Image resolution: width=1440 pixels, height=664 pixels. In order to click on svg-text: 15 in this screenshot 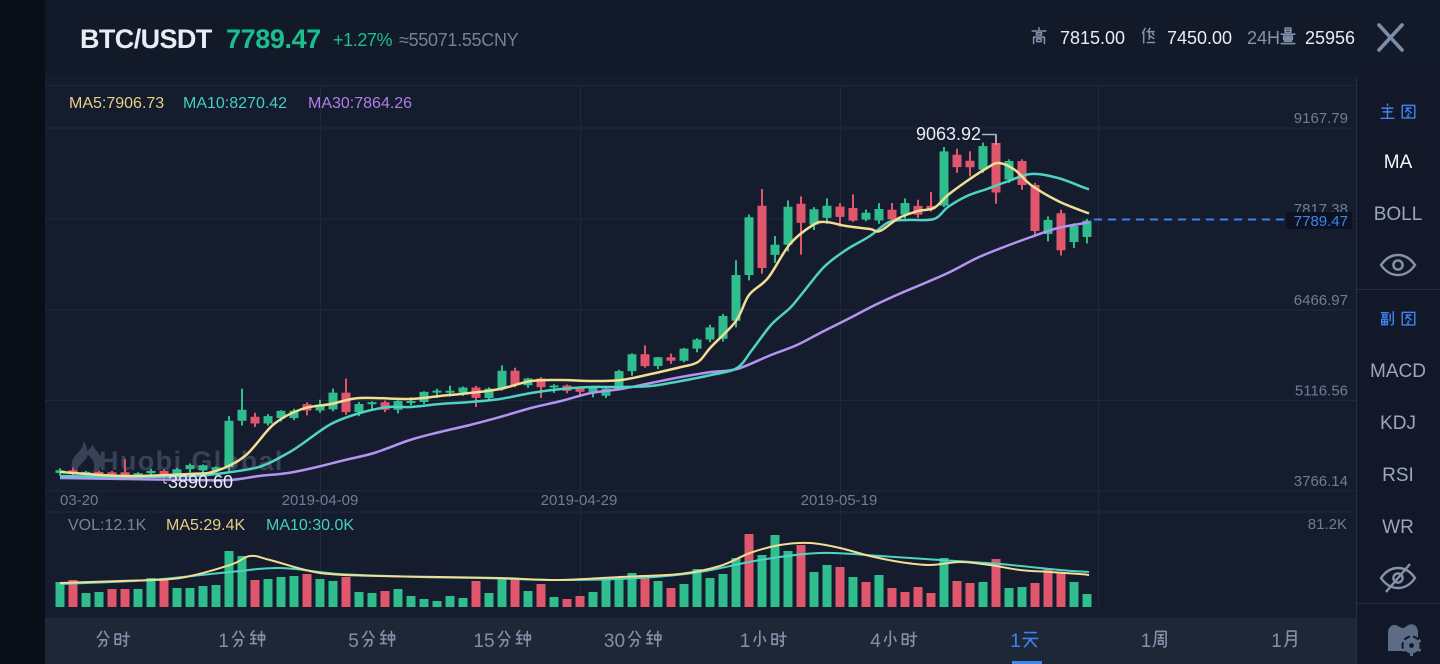, I will do `click(483, 641)`.